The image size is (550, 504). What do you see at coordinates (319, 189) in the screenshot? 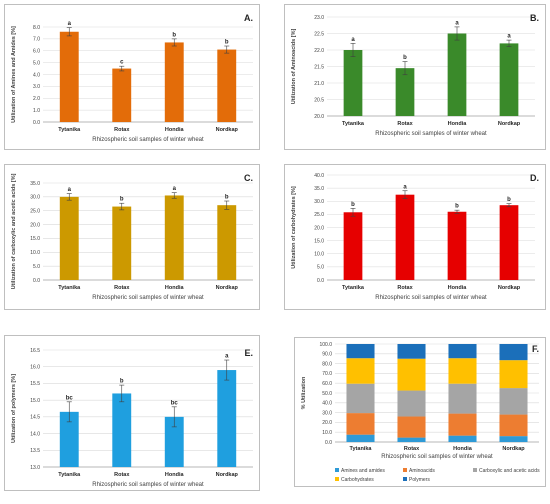
I see `y-tick-label: 35.0` at bounding box center [319, 189].